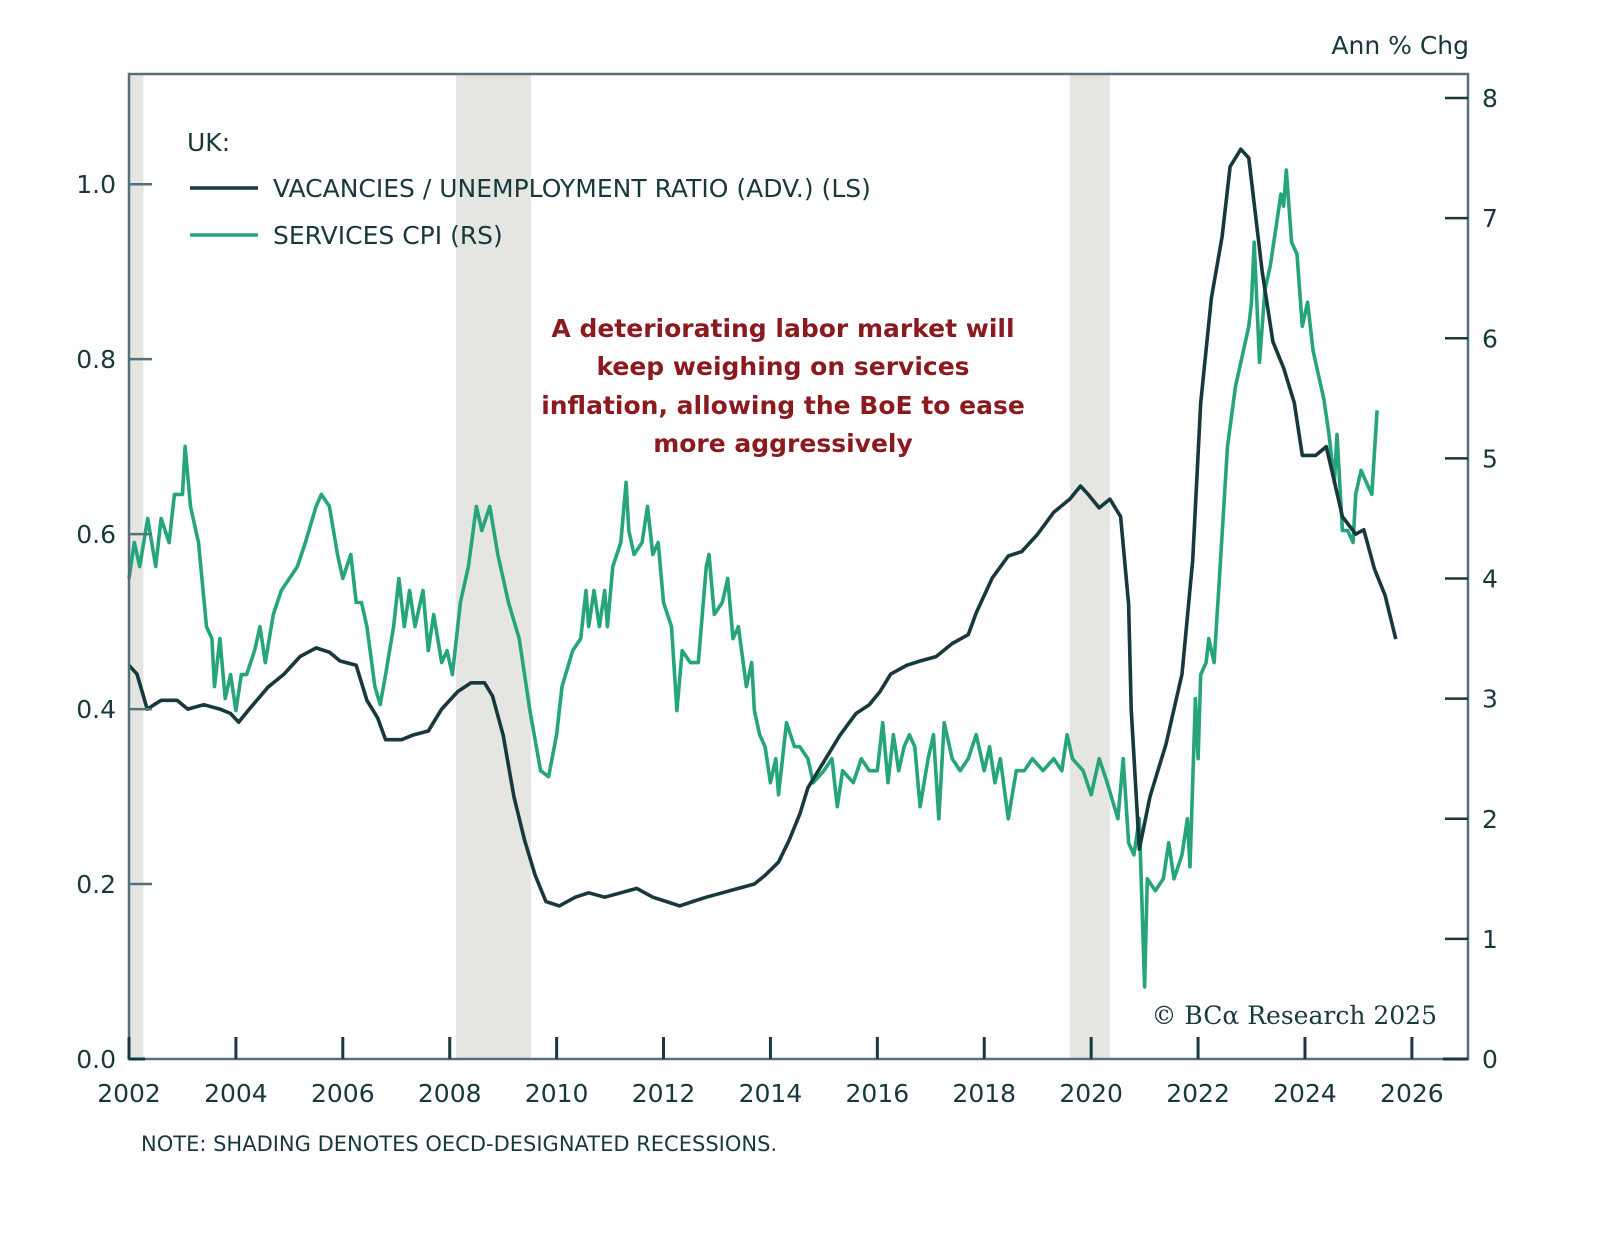 The width and height of the screenshot is (1600, 1244). I want to click on right-axis-title: Ann % Chg, so click(1400, 45).